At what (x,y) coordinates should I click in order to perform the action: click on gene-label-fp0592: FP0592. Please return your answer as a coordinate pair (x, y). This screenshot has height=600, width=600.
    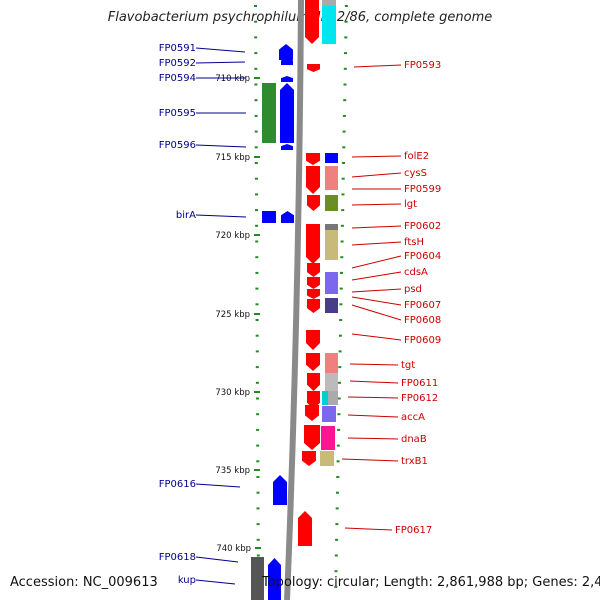
    Looking at the image, I should click on (177, 63).